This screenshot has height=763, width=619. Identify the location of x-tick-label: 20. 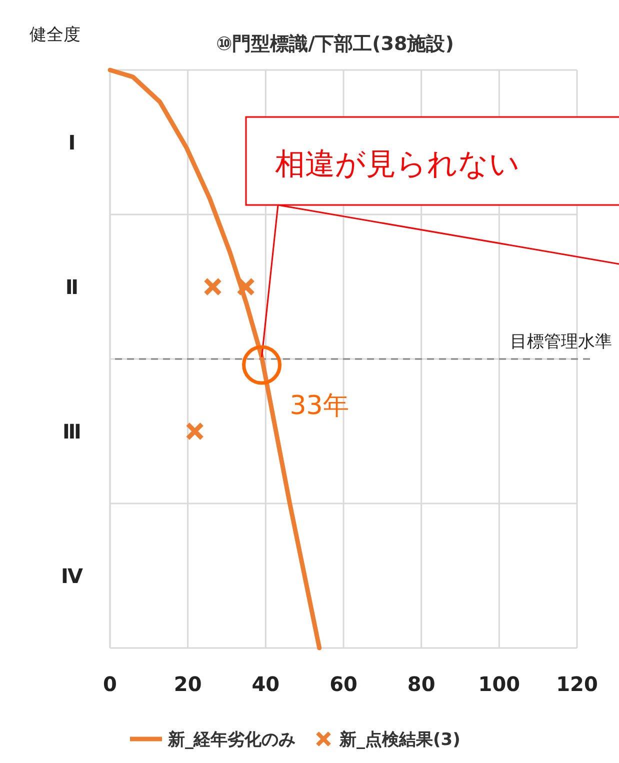
(188, 684).